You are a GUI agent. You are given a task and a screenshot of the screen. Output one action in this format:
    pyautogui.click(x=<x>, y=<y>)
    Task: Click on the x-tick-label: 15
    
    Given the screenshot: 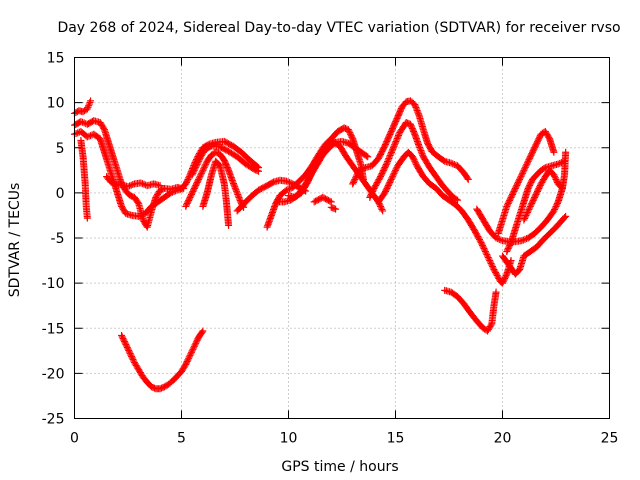 What is the action you would take?
    pyautogui.click(x=396, y=439)
    